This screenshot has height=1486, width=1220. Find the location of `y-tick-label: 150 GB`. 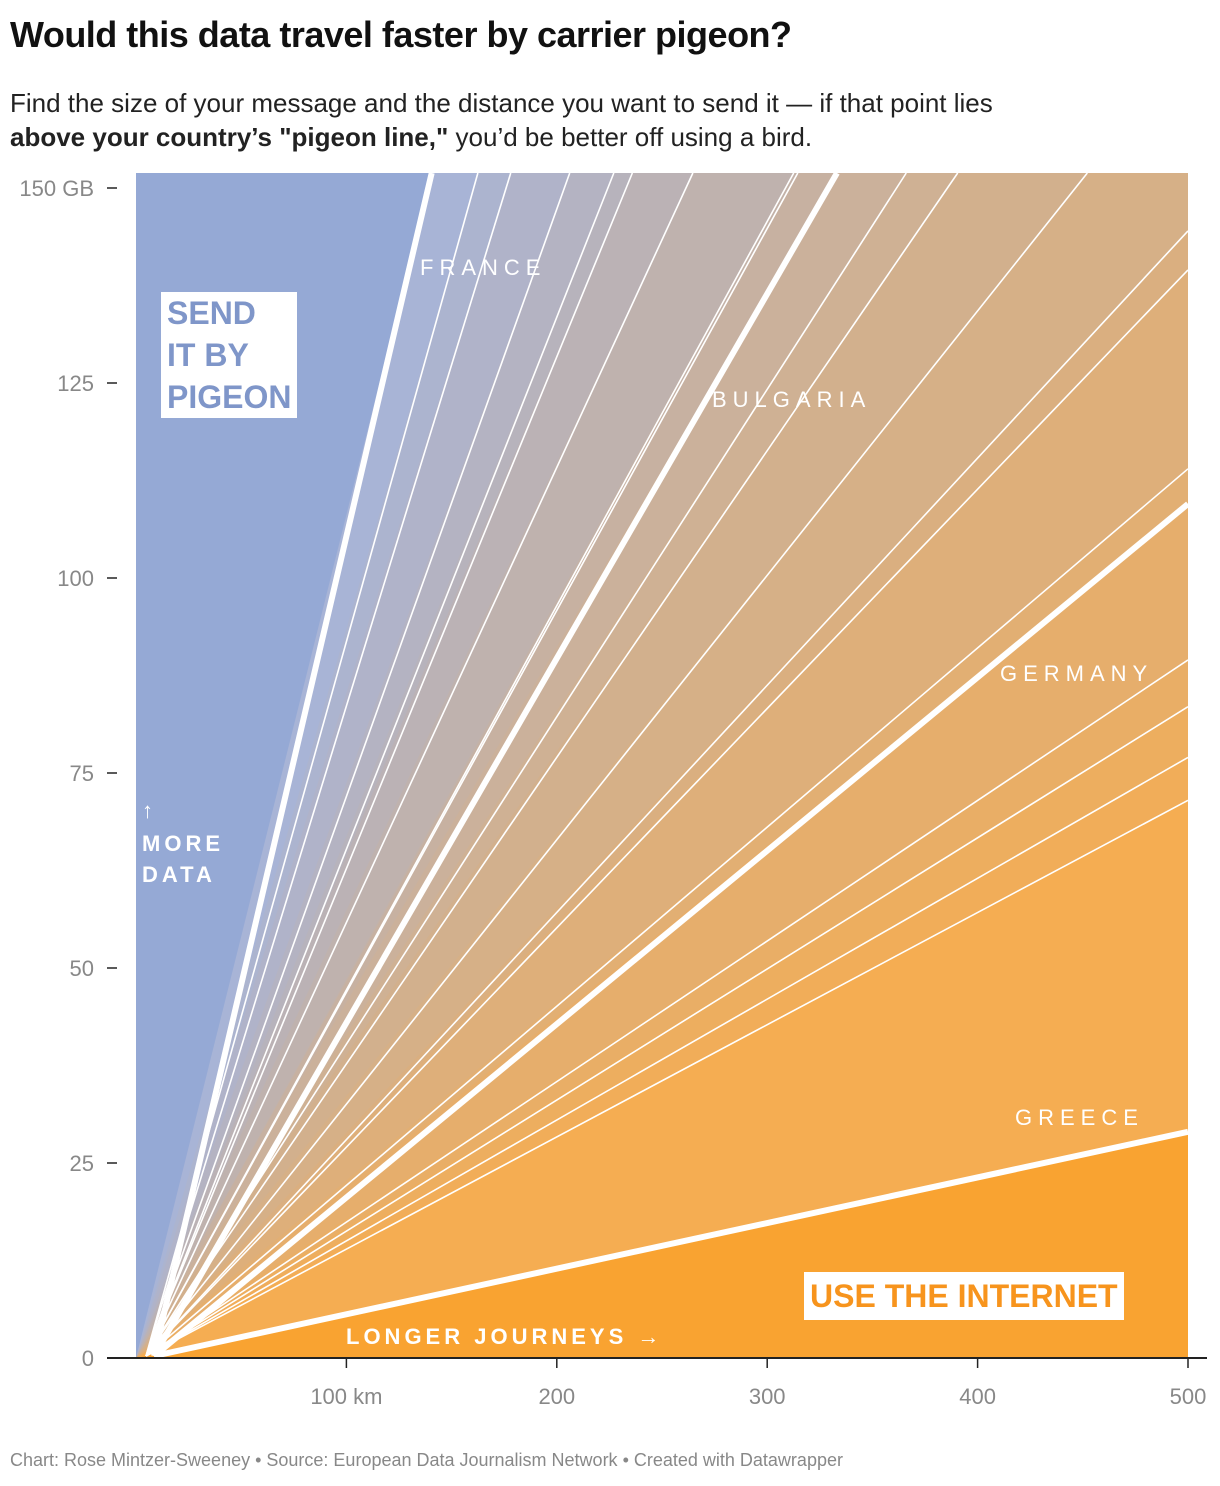

y-tick-label: 150 GB is located at coordinates (56, 188).